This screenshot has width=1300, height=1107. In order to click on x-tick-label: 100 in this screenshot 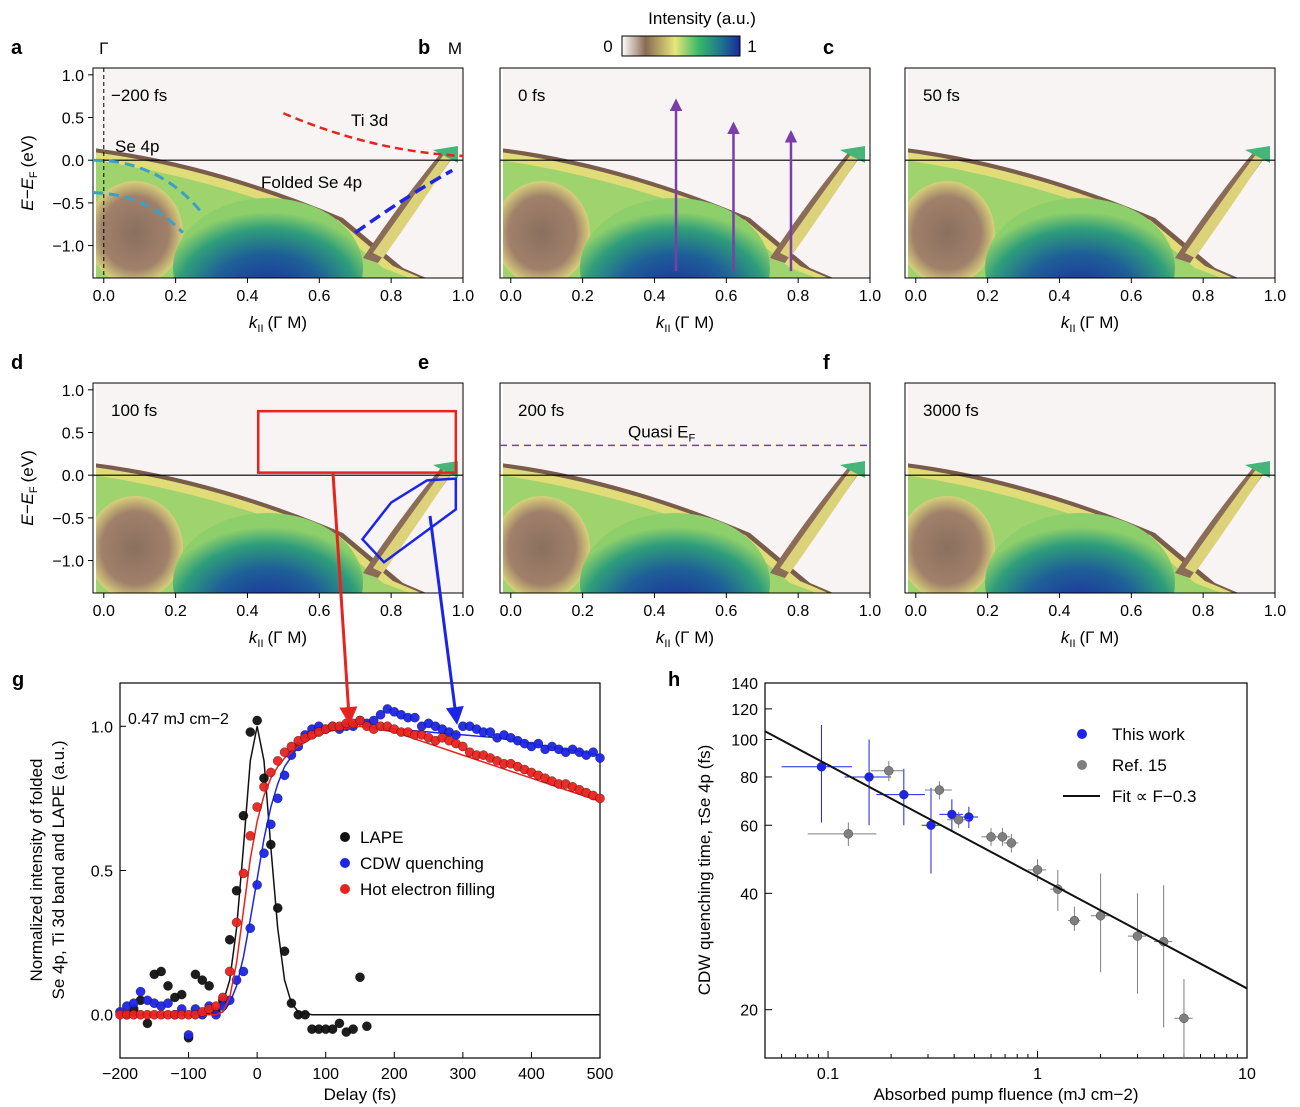, I will do `click(325, 1074)`.